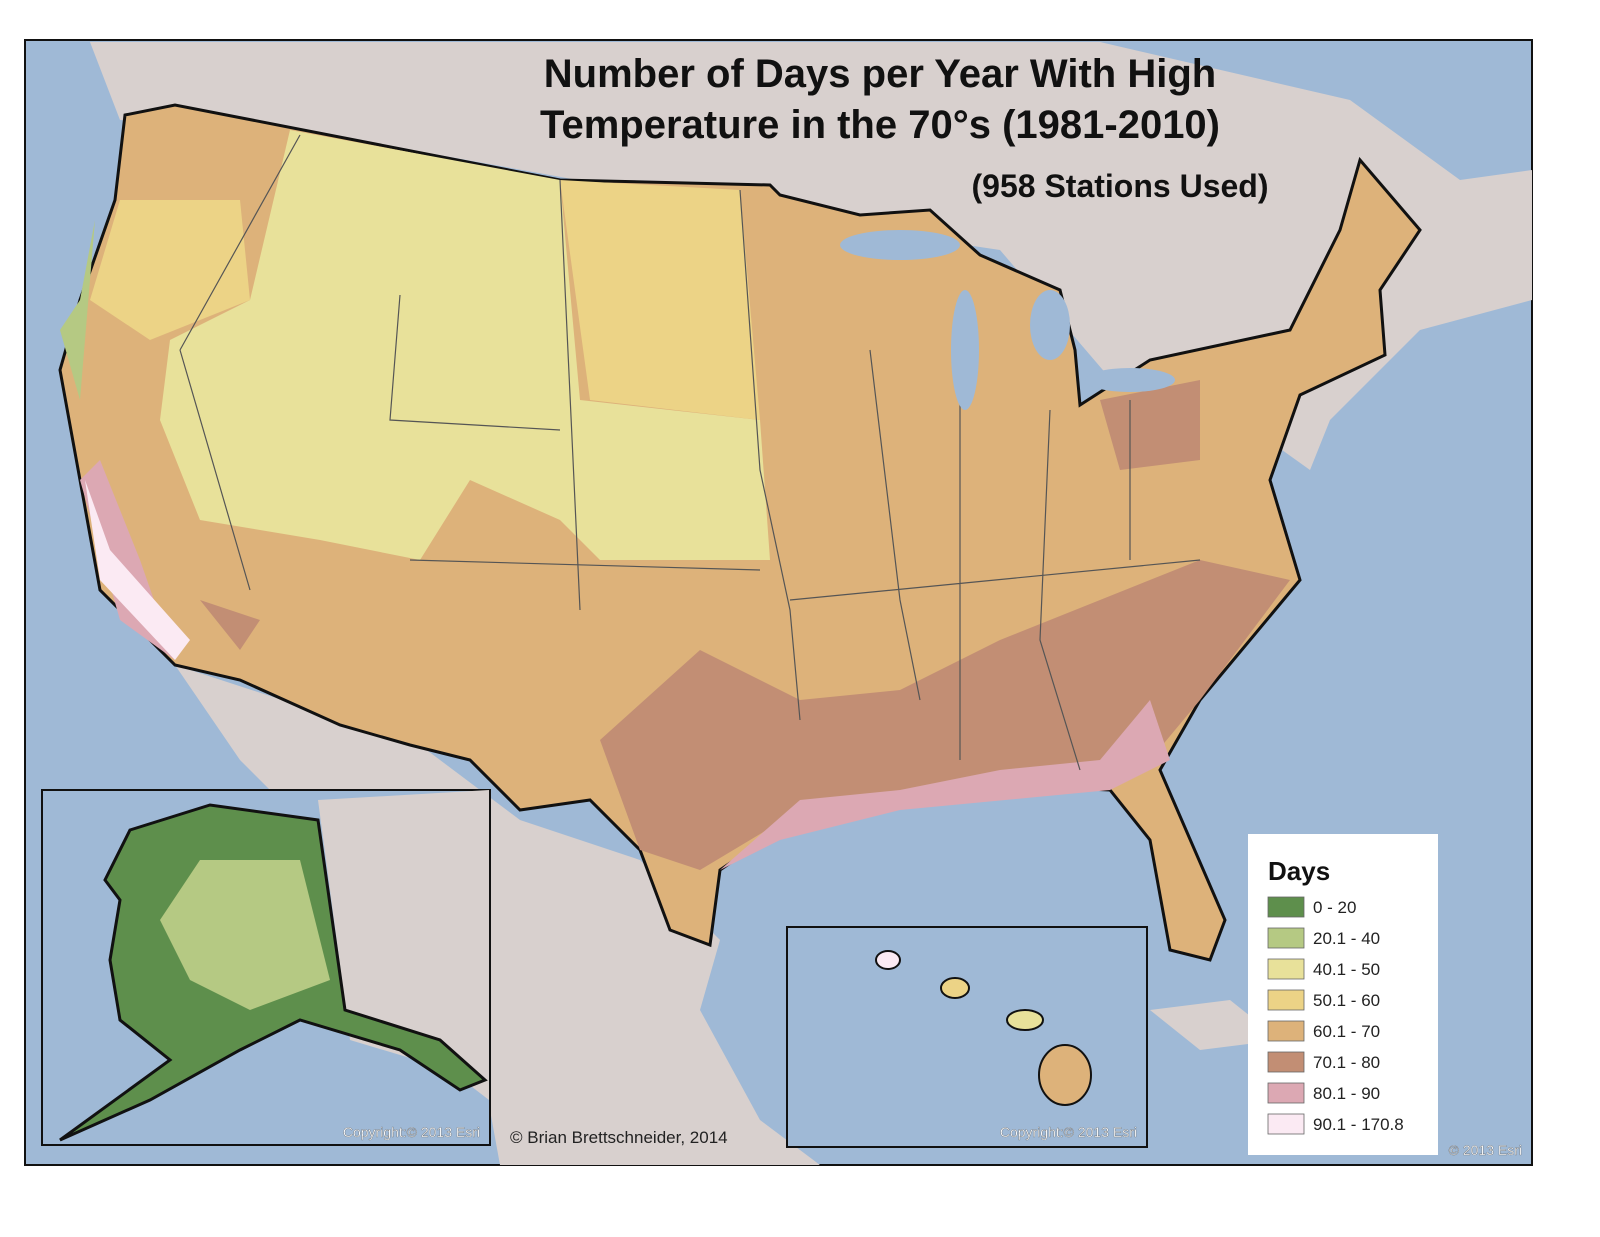 This screenshot has width=1600, height=1237. I want to click on legend-label: 60.1 - 70, so click(1346, 1031).